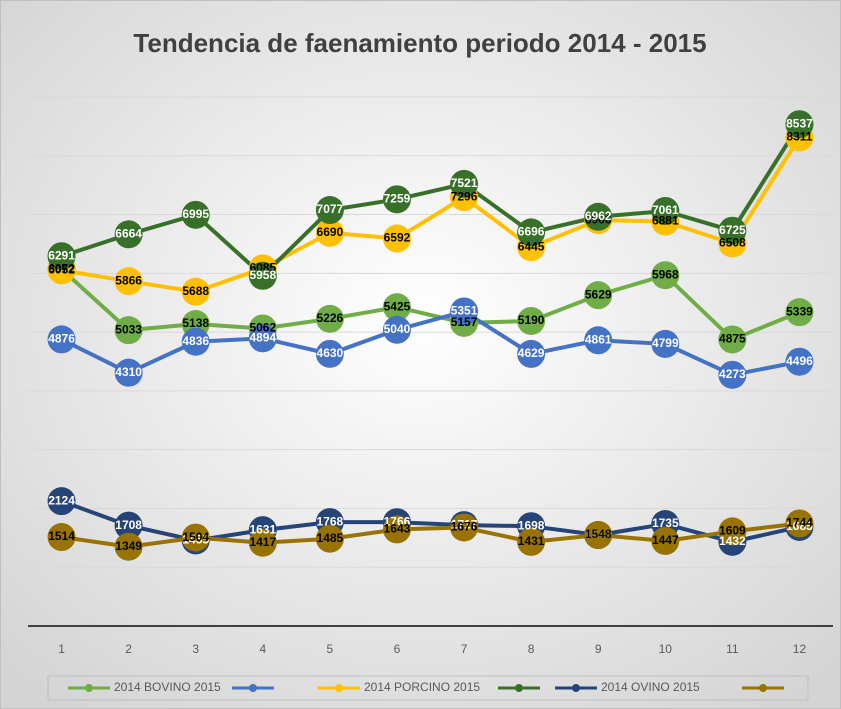 This screenshot has width=841, height=709. I want to click on x-tick-label: 4, so click(262, 649).